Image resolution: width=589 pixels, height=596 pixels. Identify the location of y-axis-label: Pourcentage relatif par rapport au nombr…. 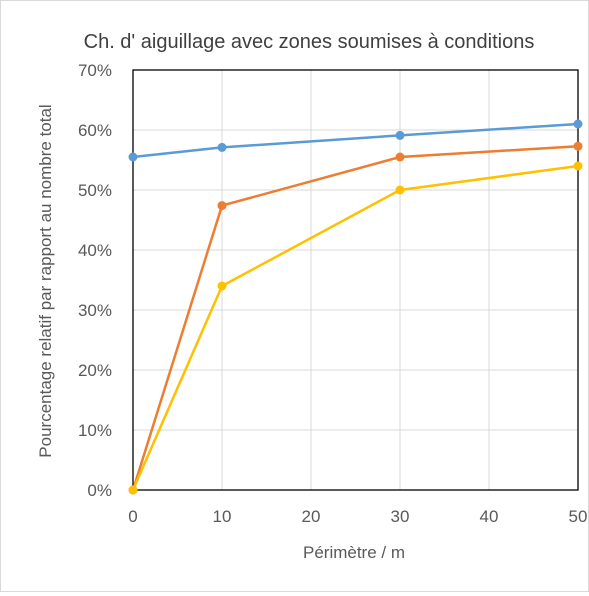
(45, 280).